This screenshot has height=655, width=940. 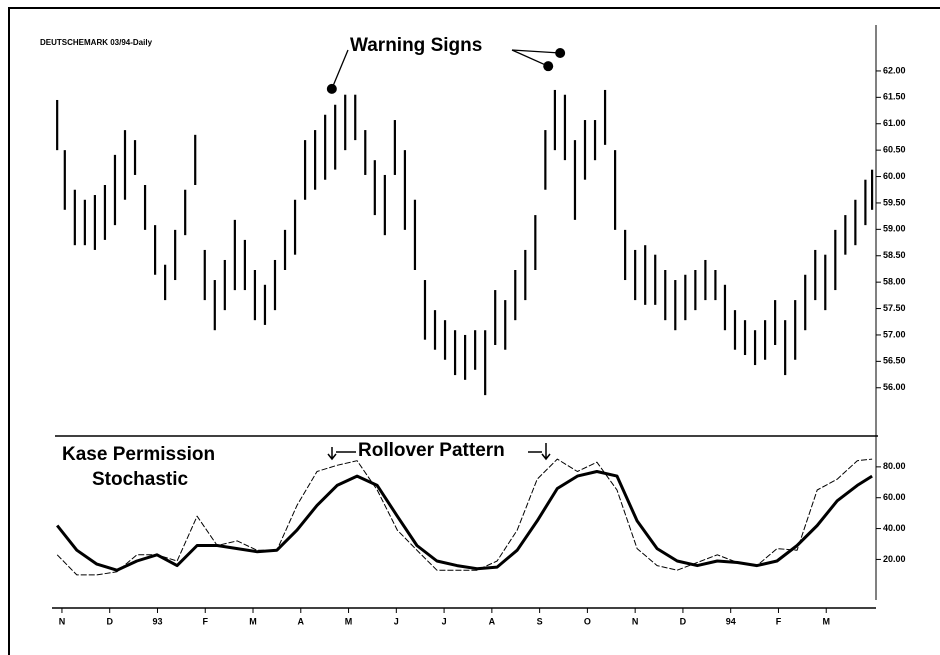 What do you see at coordinates (431, 450) in the screenshot?
I see `annotation: Rollover Pattern` at bounding box center [431, 450].